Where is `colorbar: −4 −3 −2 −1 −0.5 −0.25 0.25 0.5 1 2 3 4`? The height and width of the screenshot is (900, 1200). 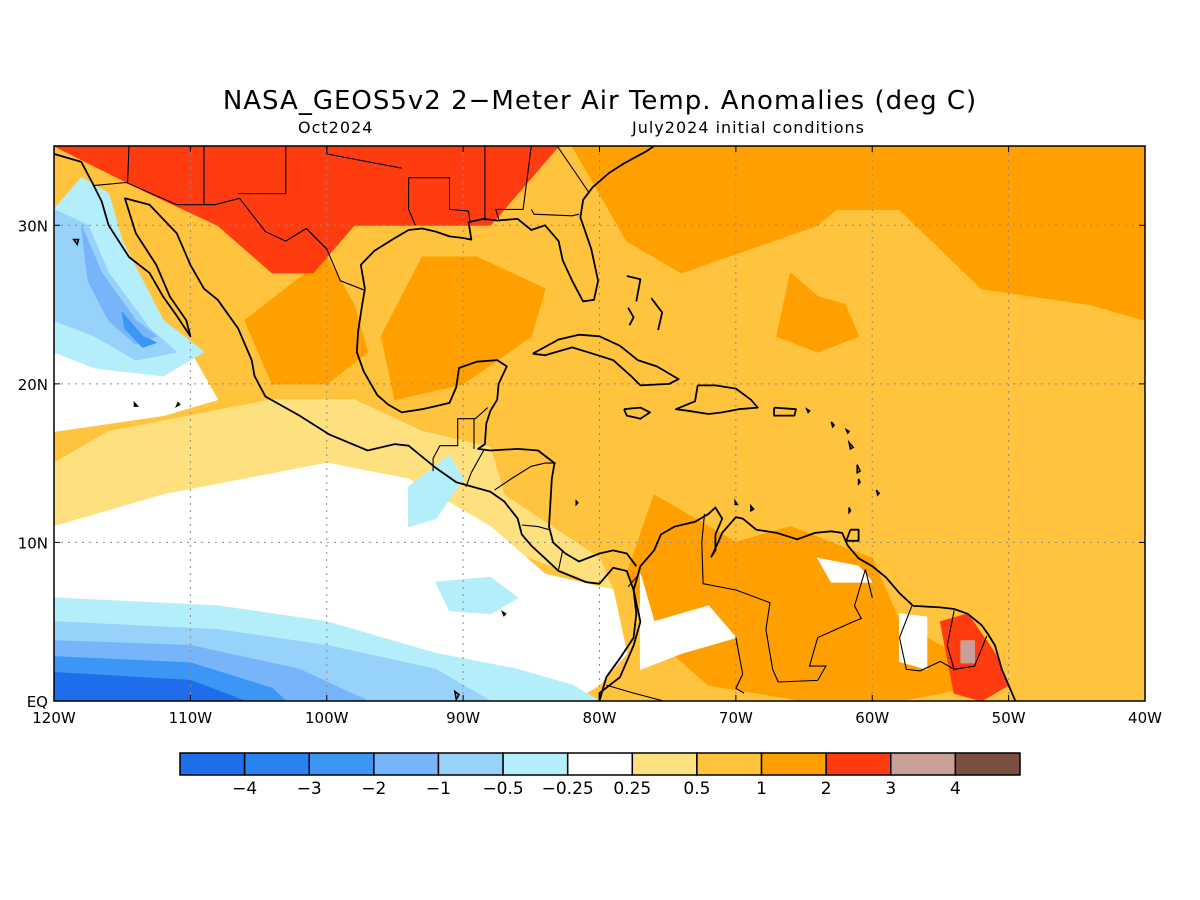 colorbar: −4 −3 −2 −1 −0.5 −0.25 0.25 0.5 1 2 3 4 is located at coordinates (600, 775).